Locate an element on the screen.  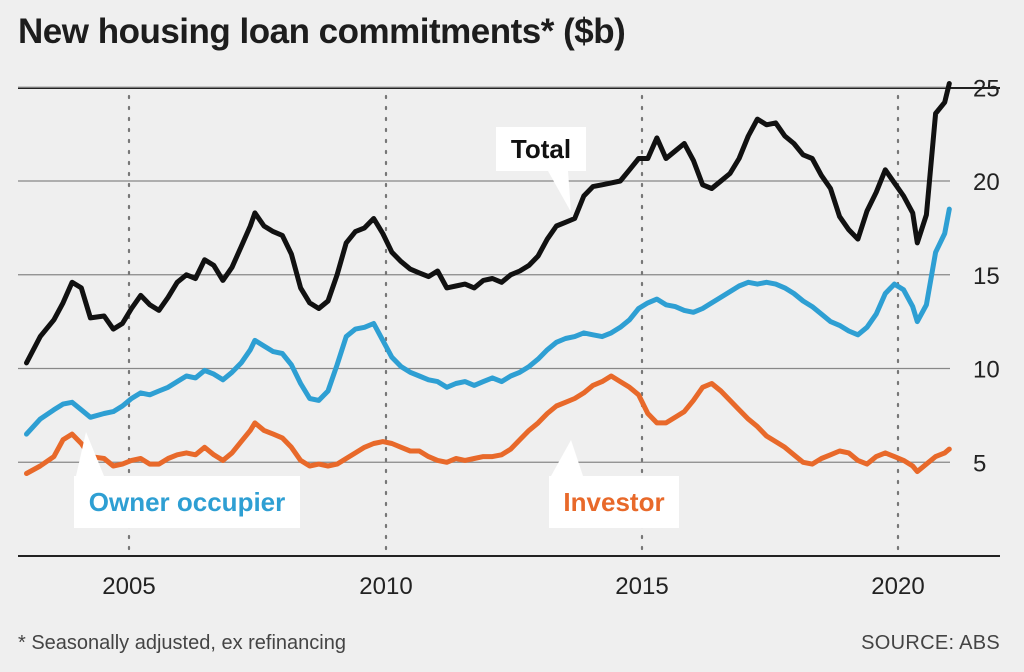
source-credit: SOURCE: ABS is located at coordinates (930, 643).